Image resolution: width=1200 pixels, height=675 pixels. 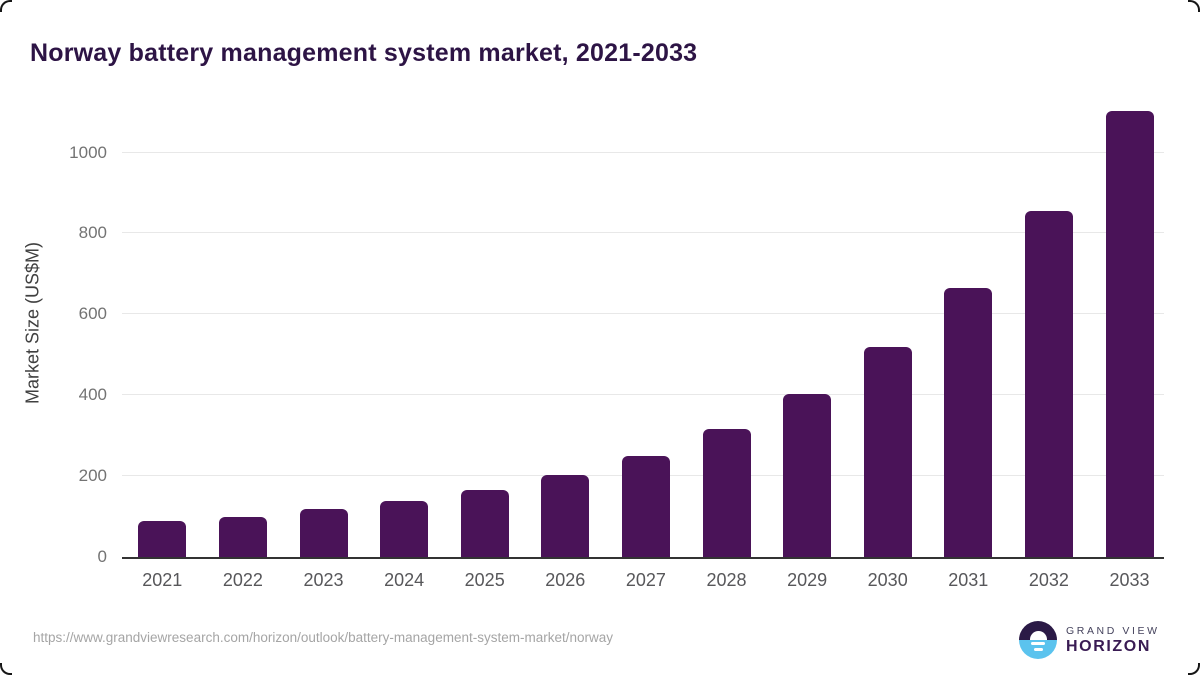 I want to click on y-tick-label-800: 800, so click(x=92, y=233).